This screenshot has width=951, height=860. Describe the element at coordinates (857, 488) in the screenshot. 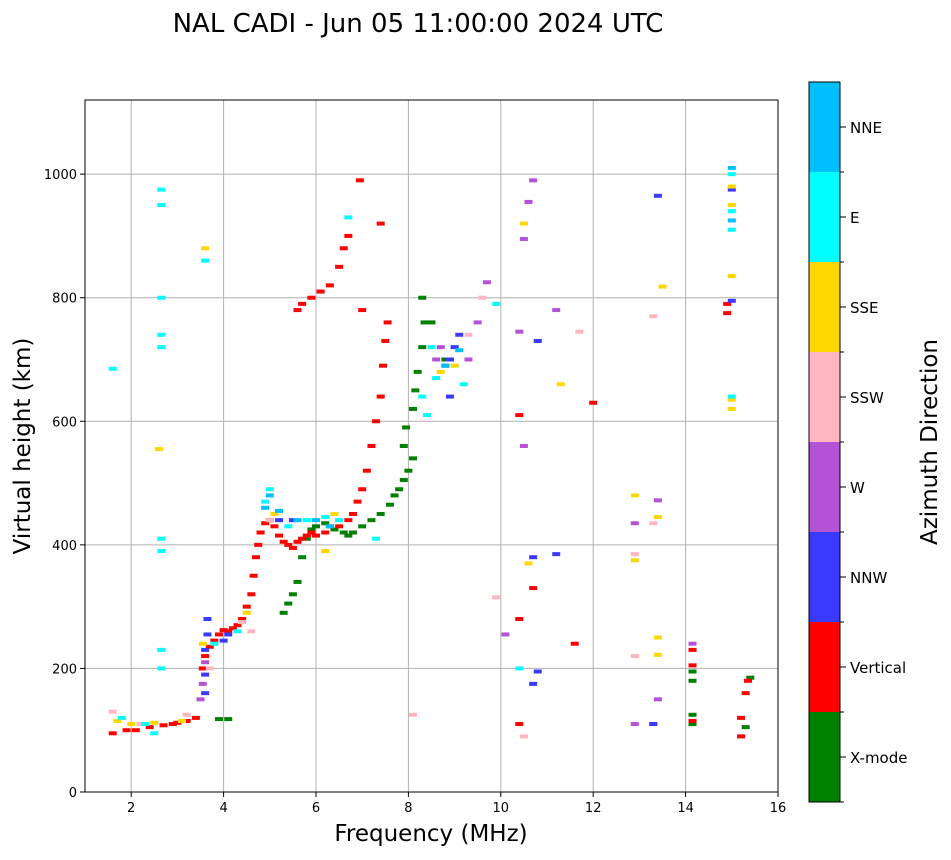

I see `colorbar-label-w: W` at that location.